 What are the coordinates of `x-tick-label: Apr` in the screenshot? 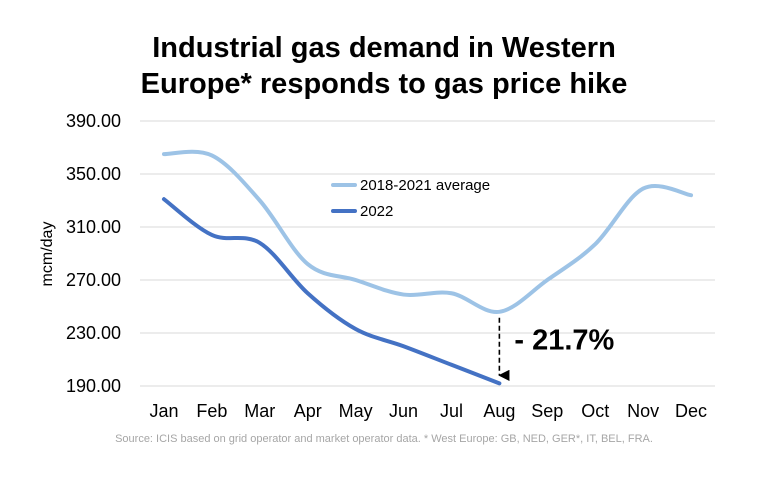 It's located at (308, 411).